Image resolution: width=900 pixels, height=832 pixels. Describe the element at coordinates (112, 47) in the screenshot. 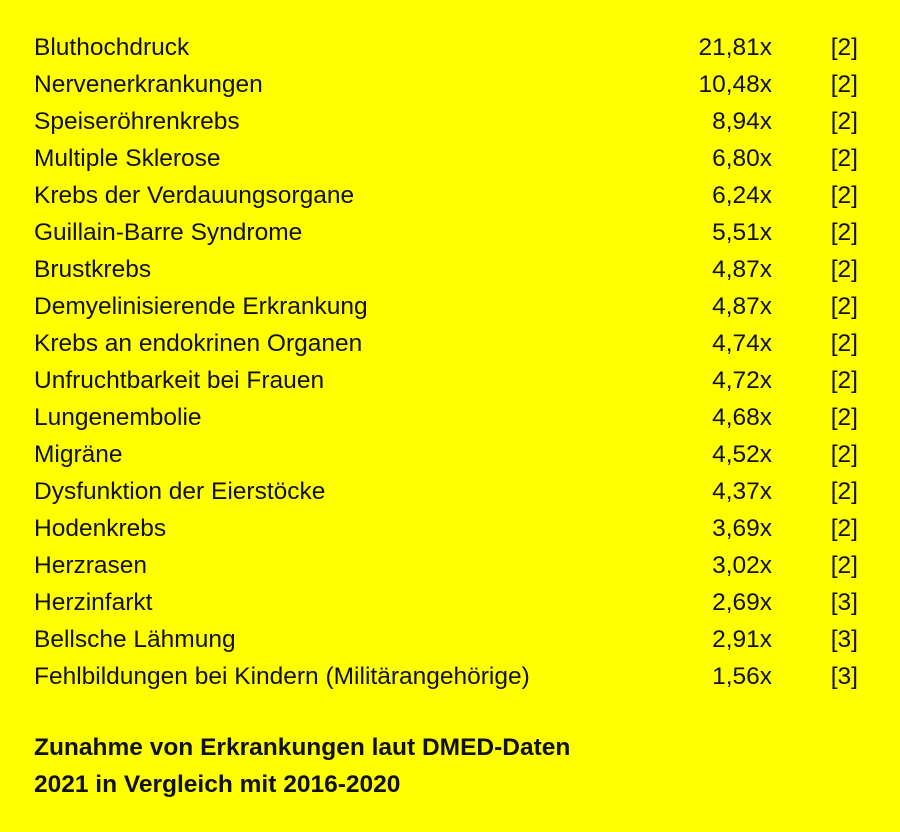

I see `disease-name: Bluthochdruck` at that location.